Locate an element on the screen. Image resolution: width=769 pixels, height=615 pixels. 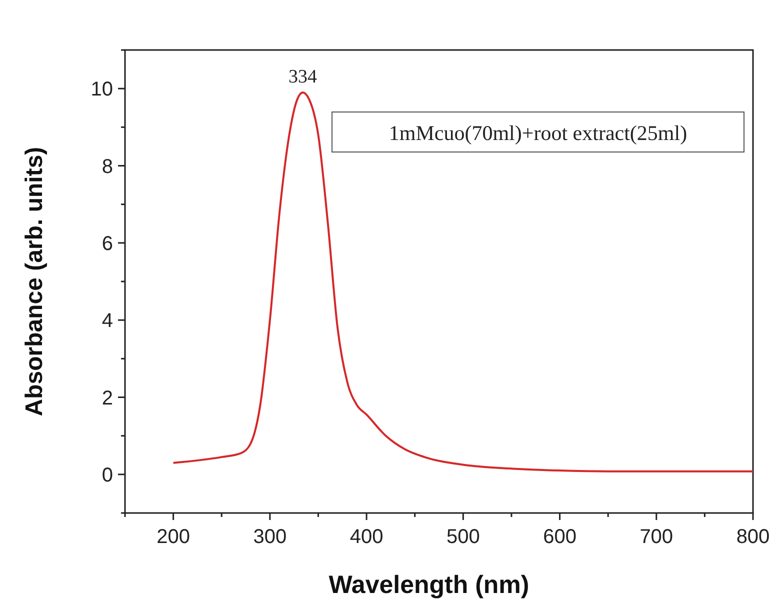
y-tick-label: 6 is located at coordinates (107, 243).